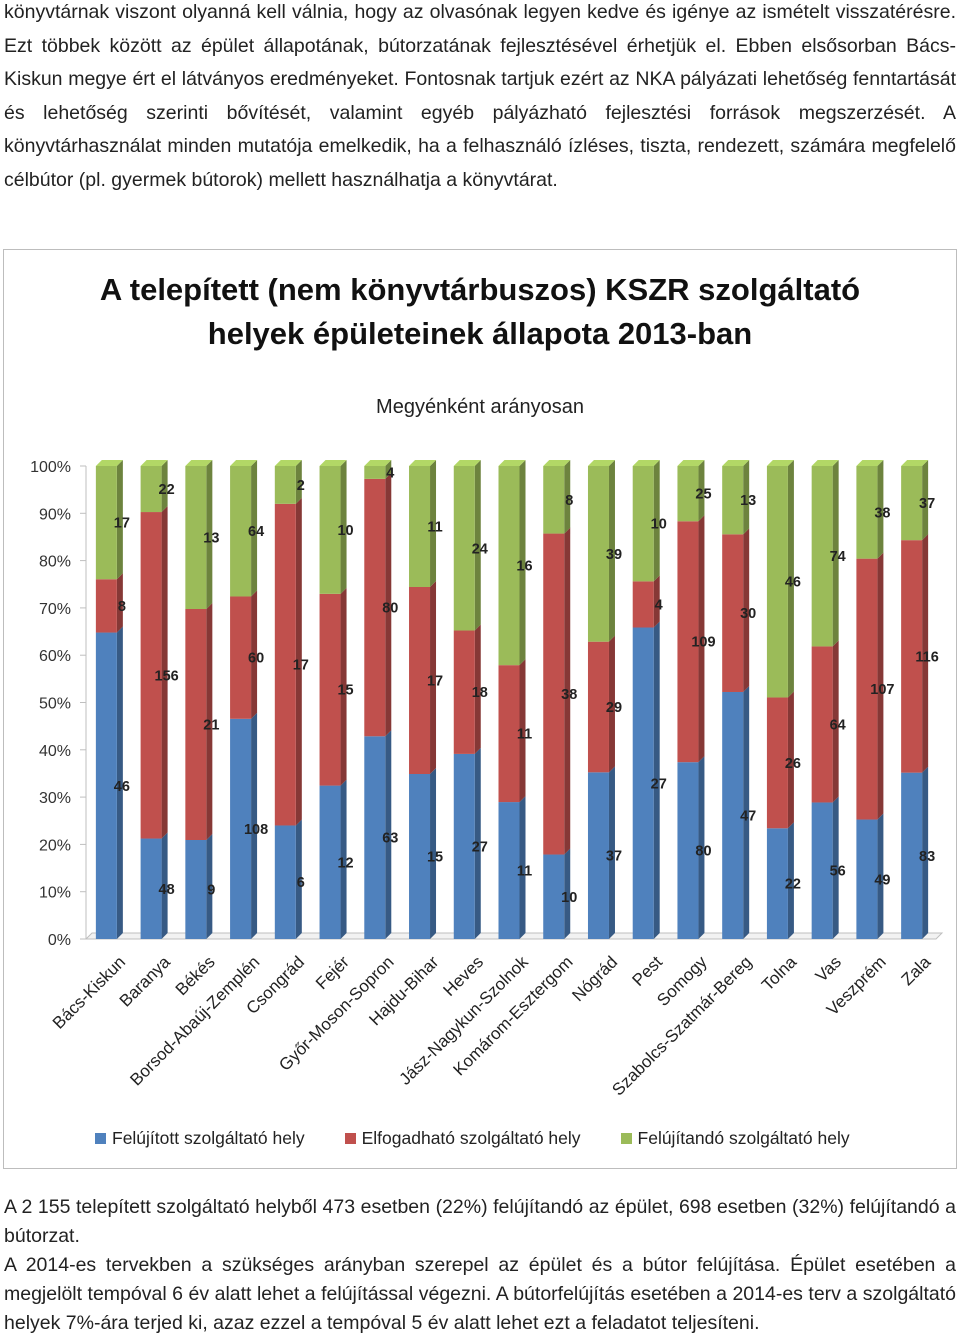  I want to click on data-label: 24, so click(480, 549).